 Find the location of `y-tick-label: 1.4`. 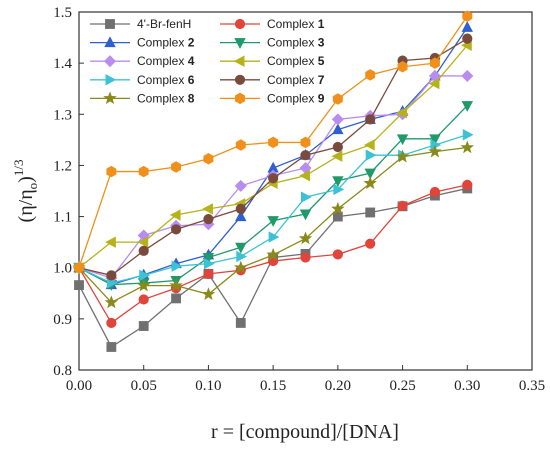

y-tick-label: 1.4 is located at coordinates (62, 64).